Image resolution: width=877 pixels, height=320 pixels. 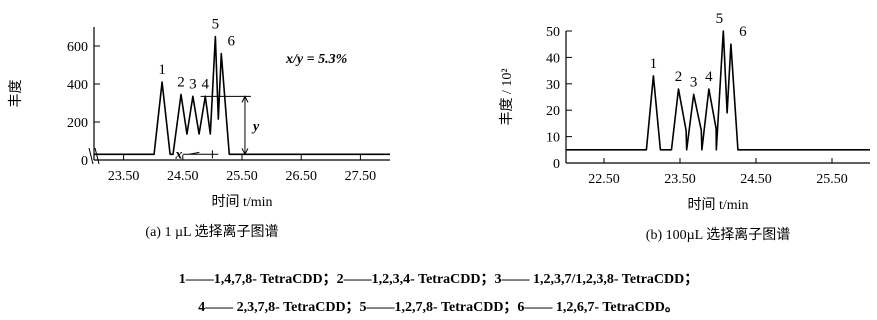 I want to click on x-tick-label: 22.50, so click(x=604, y=179).